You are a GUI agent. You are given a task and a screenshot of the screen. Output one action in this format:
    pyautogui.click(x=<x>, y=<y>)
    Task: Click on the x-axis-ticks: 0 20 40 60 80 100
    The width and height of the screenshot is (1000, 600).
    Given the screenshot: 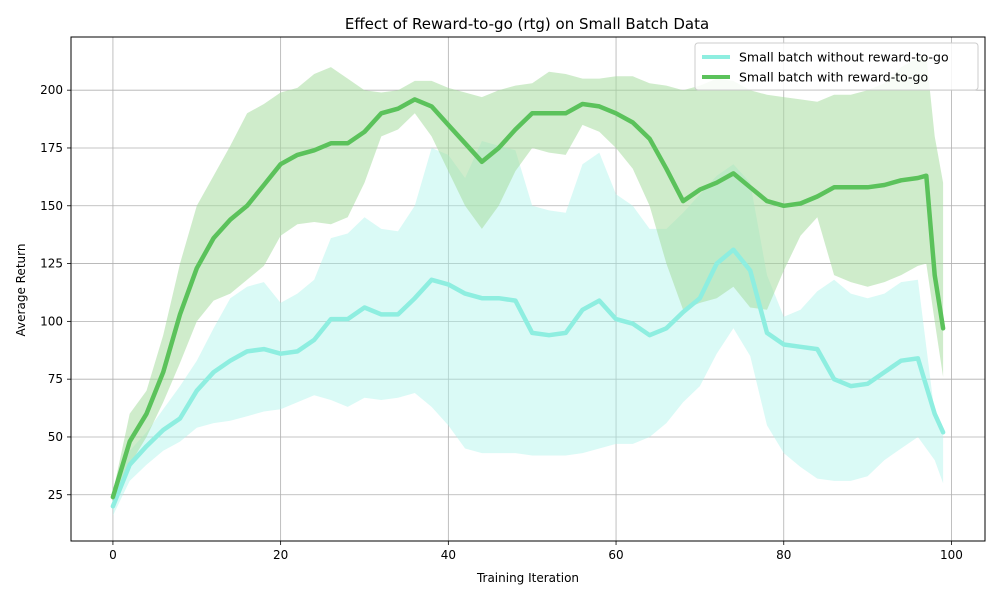 What is the action you would take?
    pyautogui.click(x=536, y=551)
    